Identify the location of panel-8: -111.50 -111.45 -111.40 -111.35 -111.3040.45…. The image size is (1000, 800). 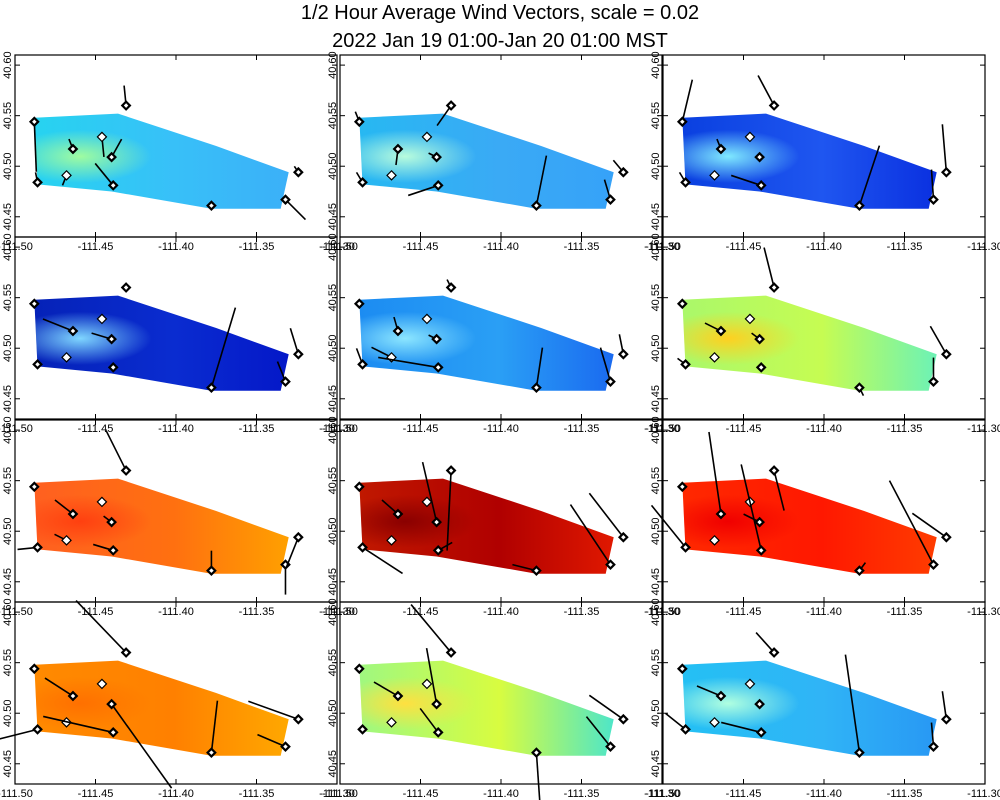
(501, 517).